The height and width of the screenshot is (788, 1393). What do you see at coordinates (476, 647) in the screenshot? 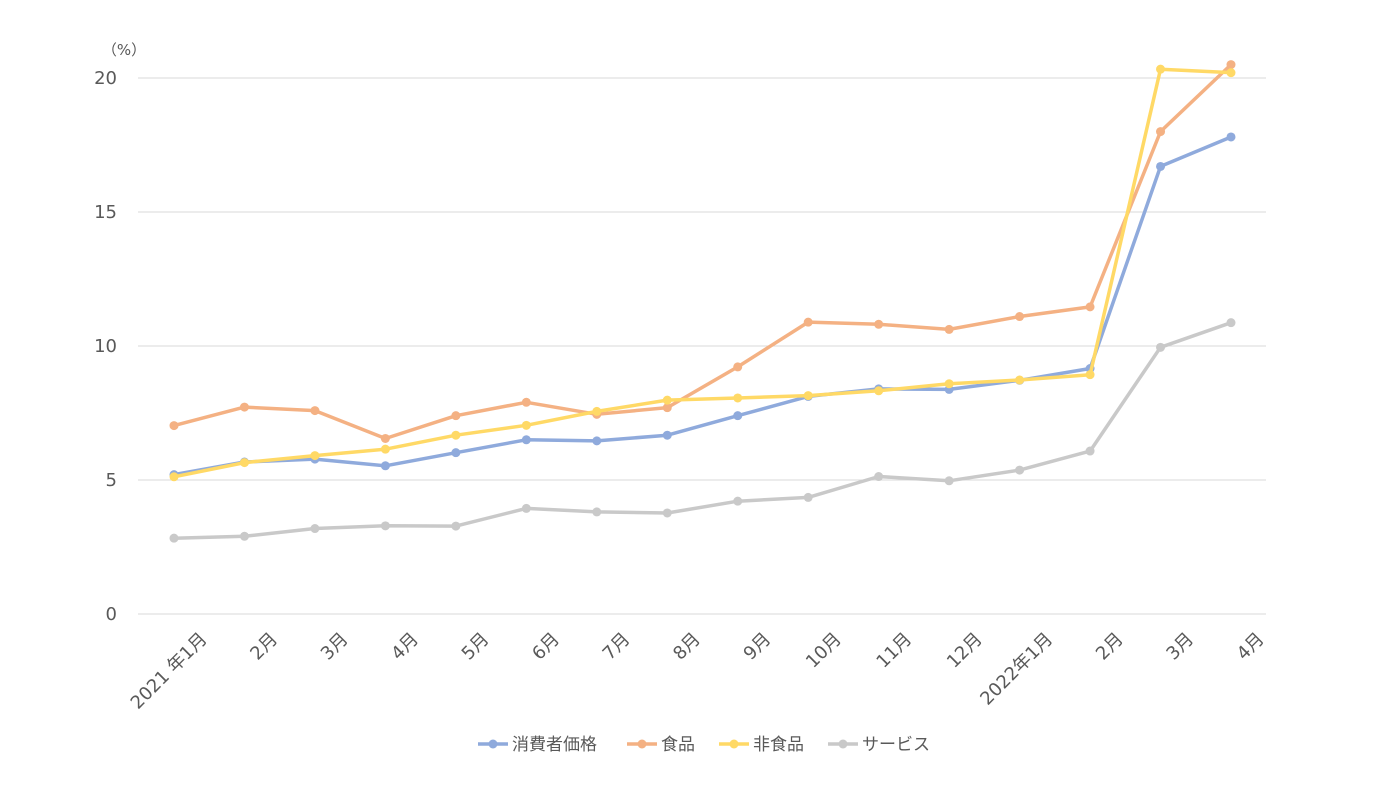
I see `x-tick-label: 5月` at bounding box center [476, 647].